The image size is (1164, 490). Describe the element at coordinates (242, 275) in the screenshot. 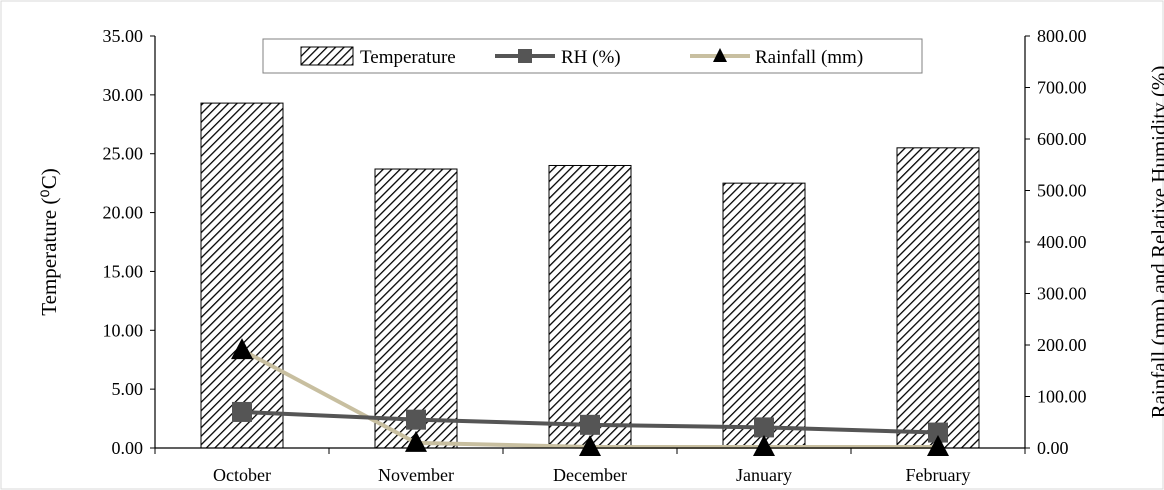

I see `bar-temperature-october` at that location.